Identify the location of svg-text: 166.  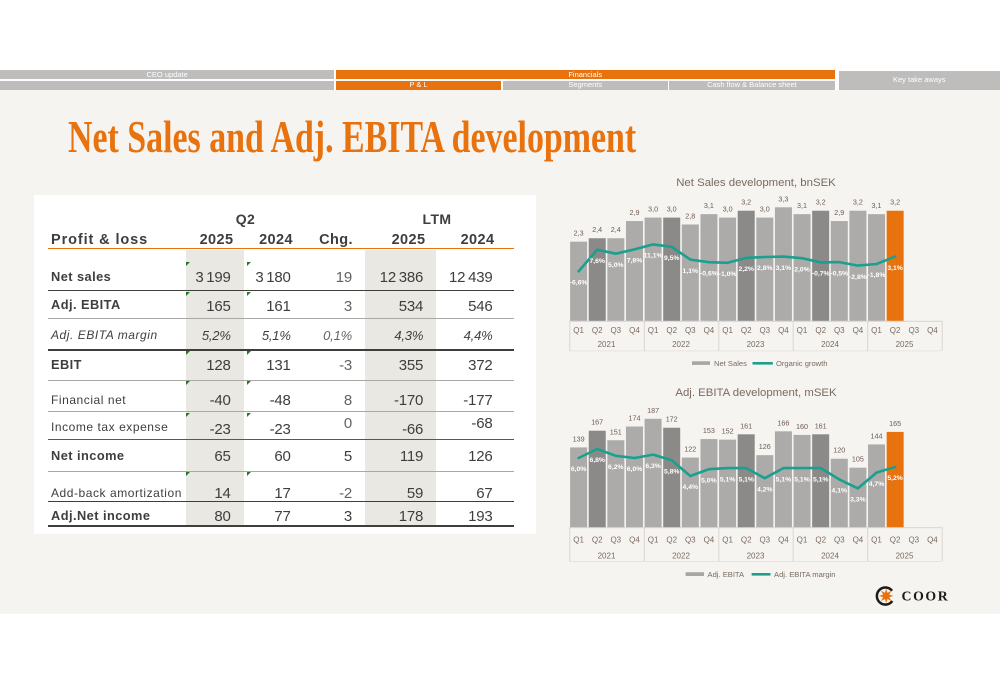
(783, 422).